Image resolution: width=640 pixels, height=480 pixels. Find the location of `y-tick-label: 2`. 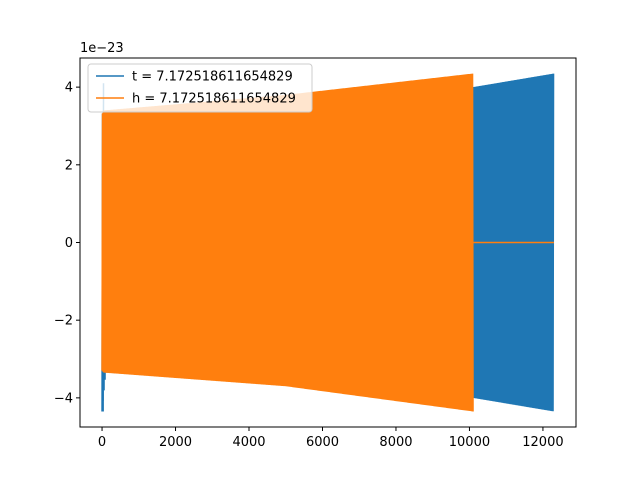

y-tick-label: 2 is located at coordinates (69, 165).